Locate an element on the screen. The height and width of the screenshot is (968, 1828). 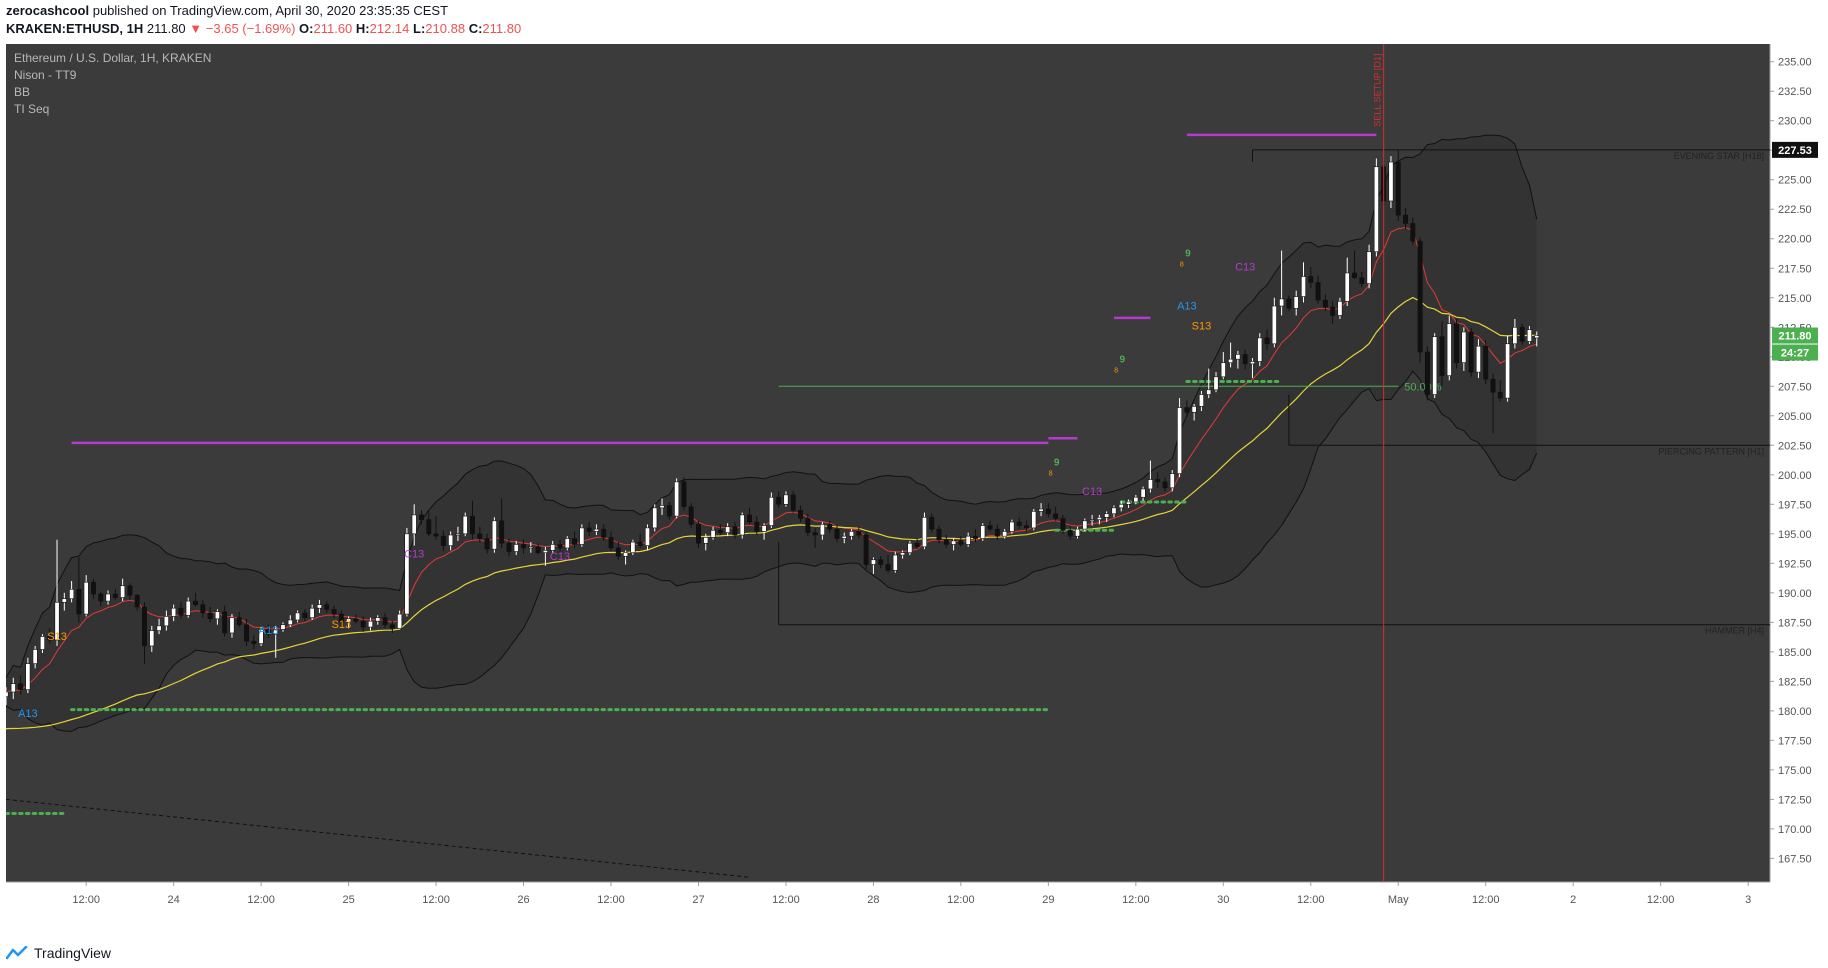
brand-name: TradingView is located at coordinates (73, 953).